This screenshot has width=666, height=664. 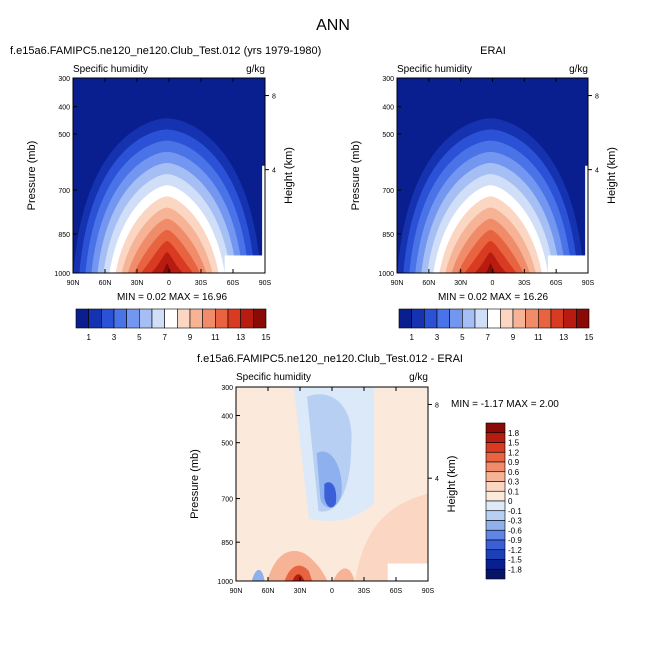 I want to click on panel-minmax: MIN = 0.02 MAX = 16.96, so click(x=172, y=297).